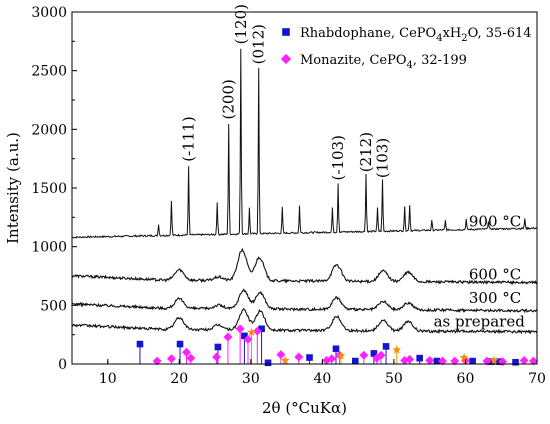  What do you see at coordinates (229, 99) in the screenshot?
I see `peak-label: (200)` at bounding box center [229, 99].